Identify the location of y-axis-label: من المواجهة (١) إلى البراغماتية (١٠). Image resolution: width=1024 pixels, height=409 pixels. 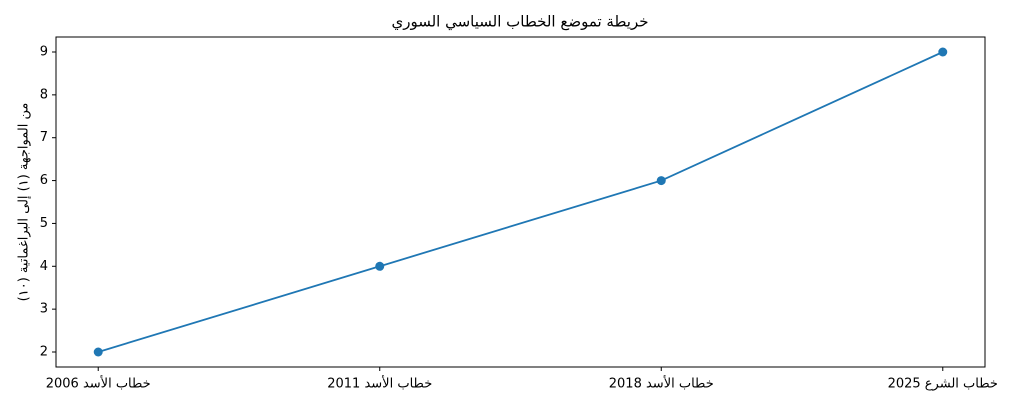
(24, 202).